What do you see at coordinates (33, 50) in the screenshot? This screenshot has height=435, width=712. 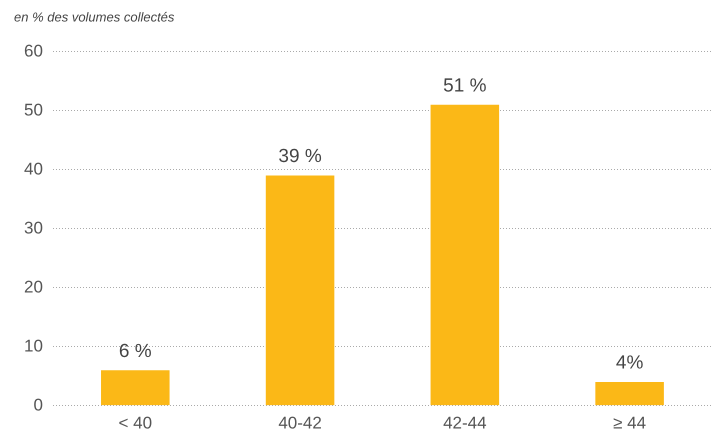 I see `y-tick-label: 60` at bounding box center [33, 50].